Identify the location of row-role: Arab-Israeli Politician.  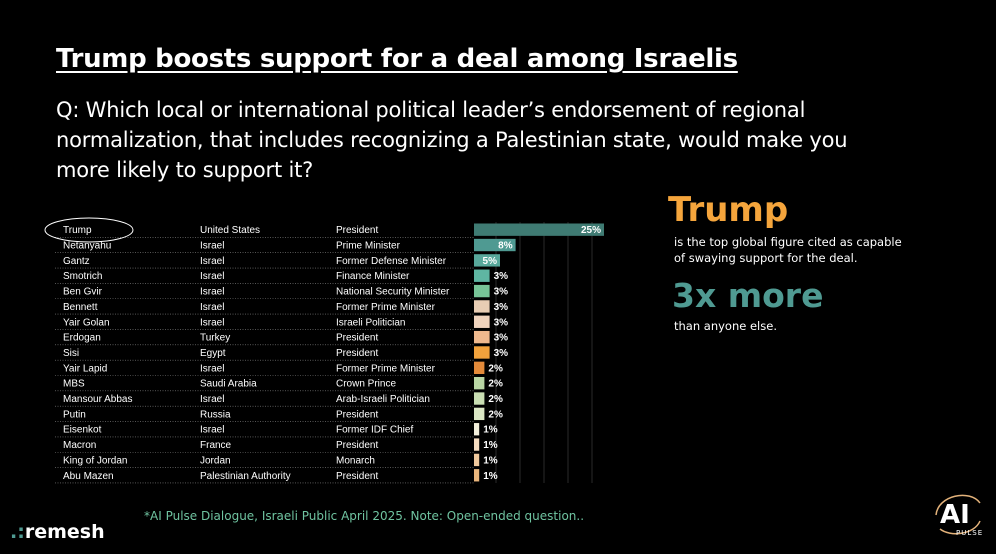
(383, 399).